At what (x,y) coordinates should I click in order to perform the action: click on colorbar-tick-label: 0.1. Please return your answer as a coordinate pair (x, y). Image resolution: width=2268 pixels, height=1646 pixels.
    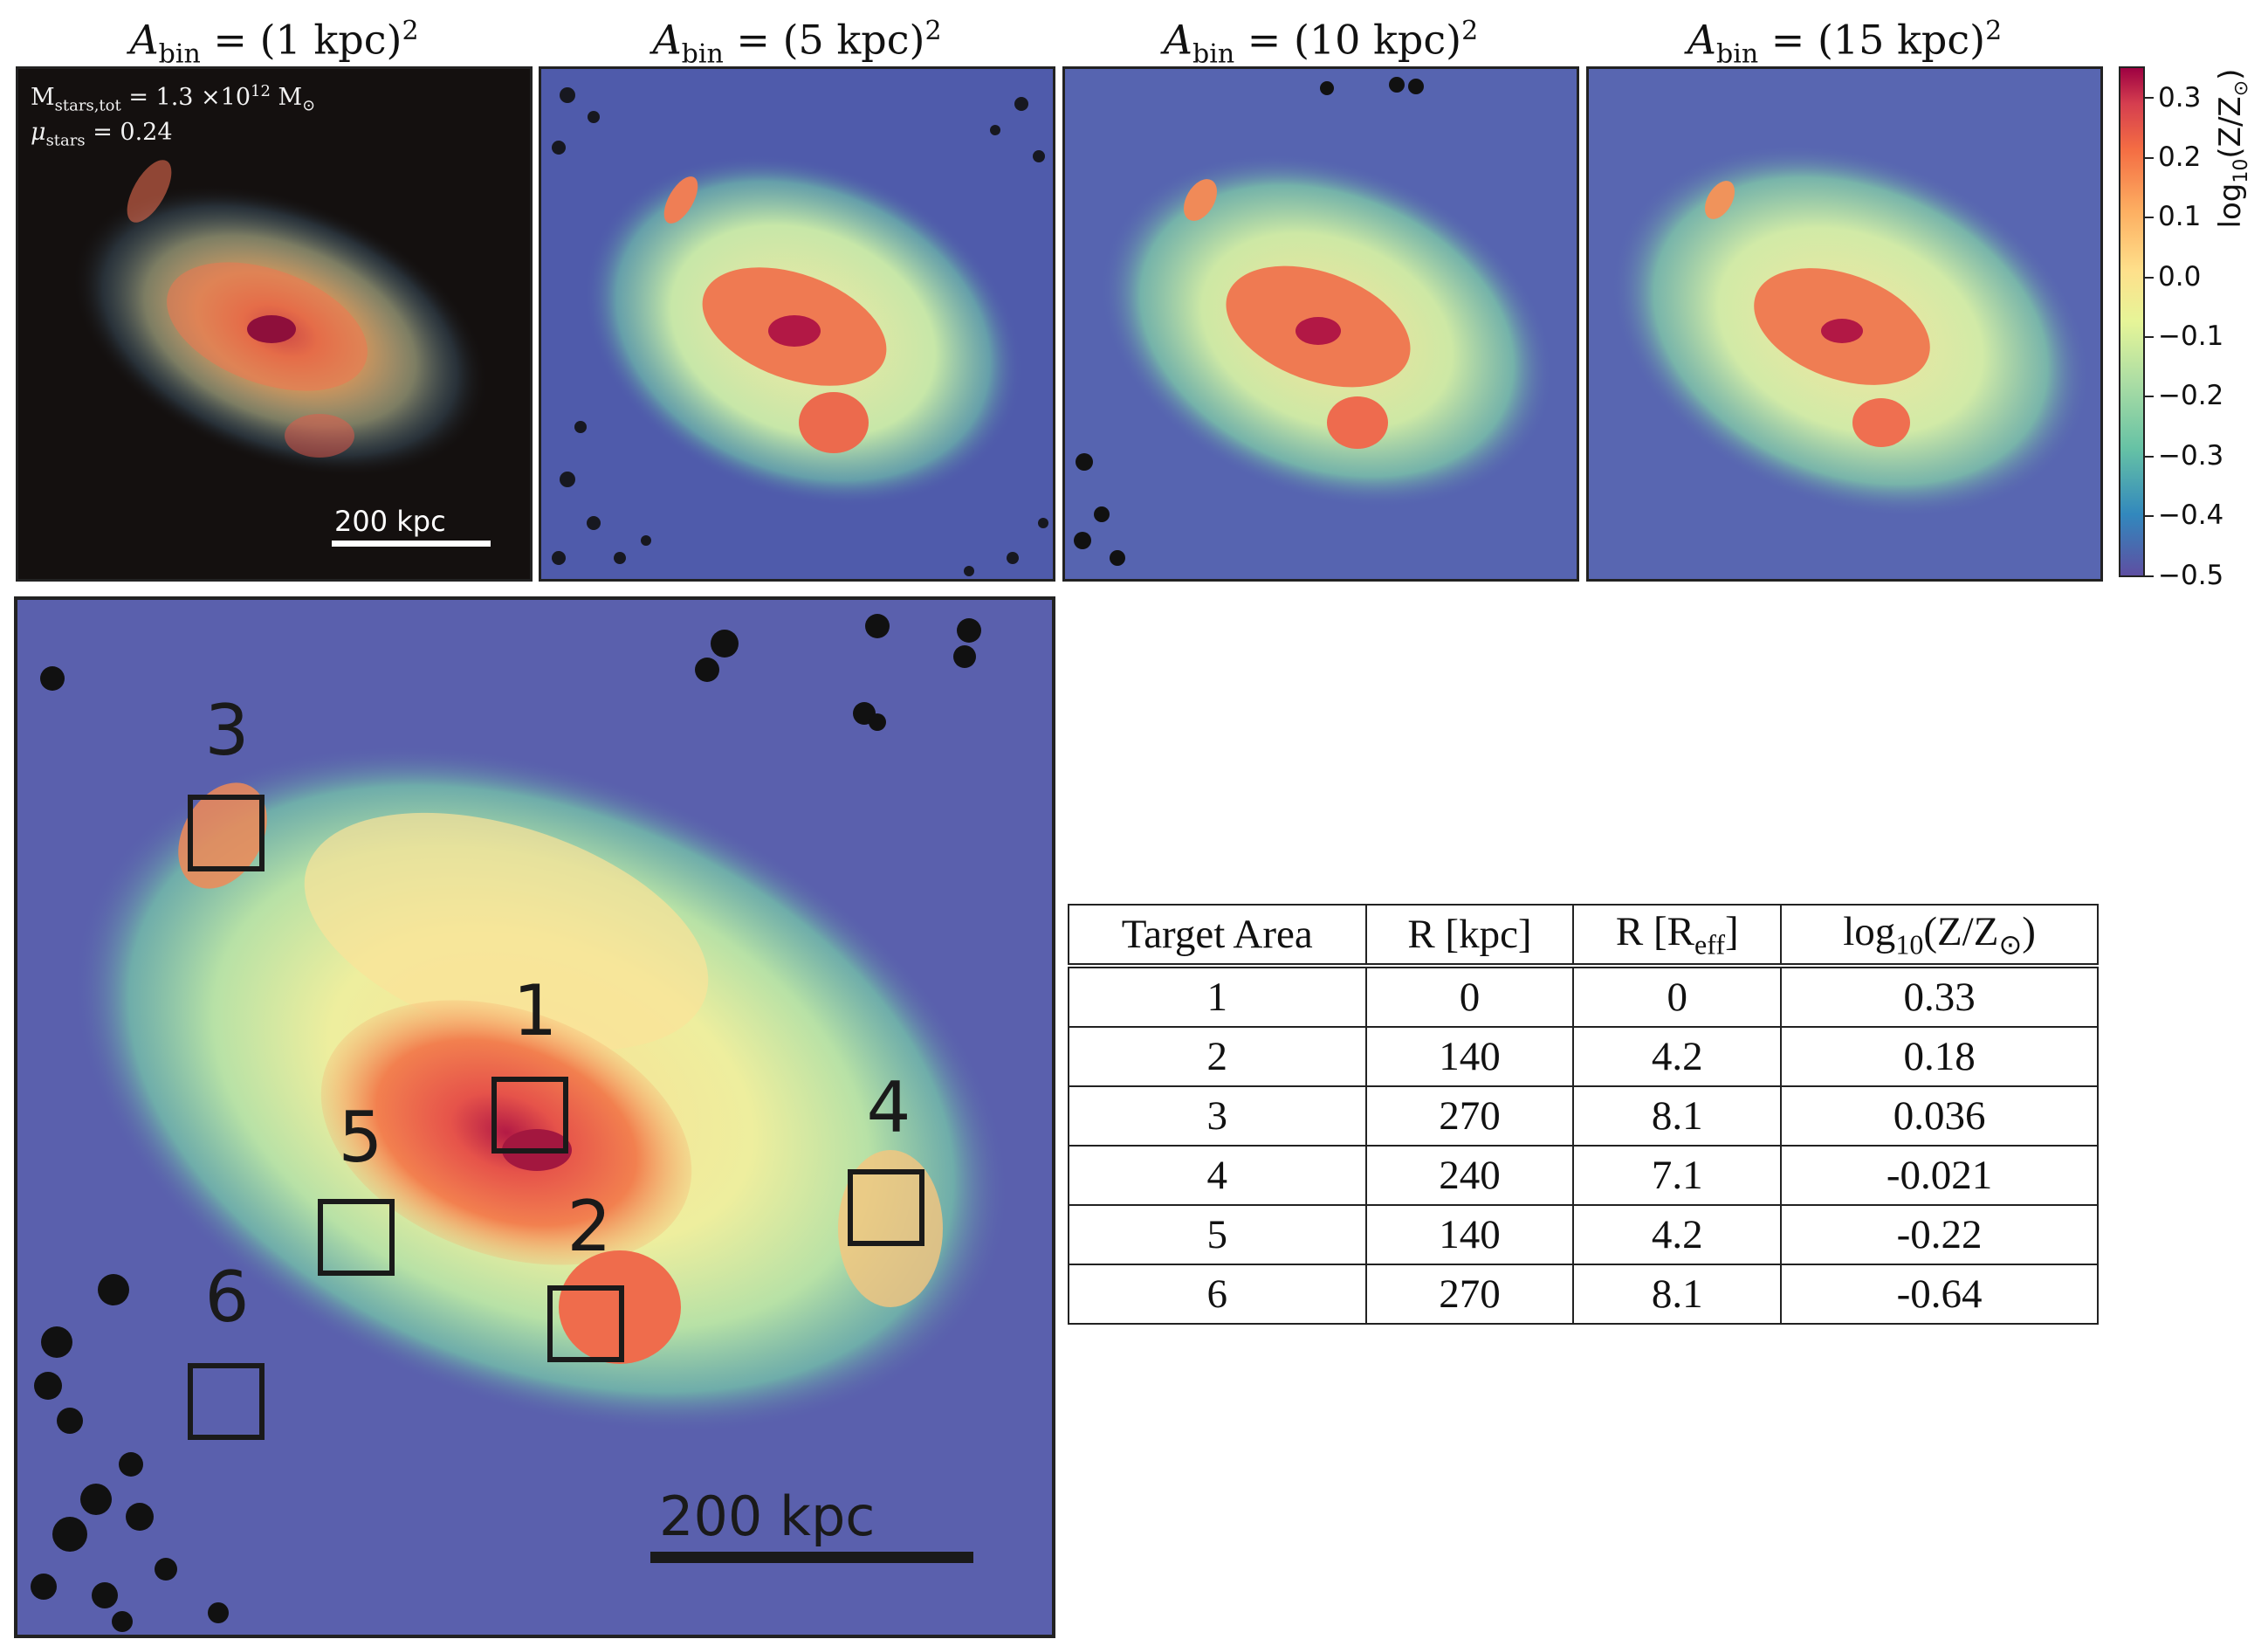
    Looking at the image, I should click on (2180, 217).